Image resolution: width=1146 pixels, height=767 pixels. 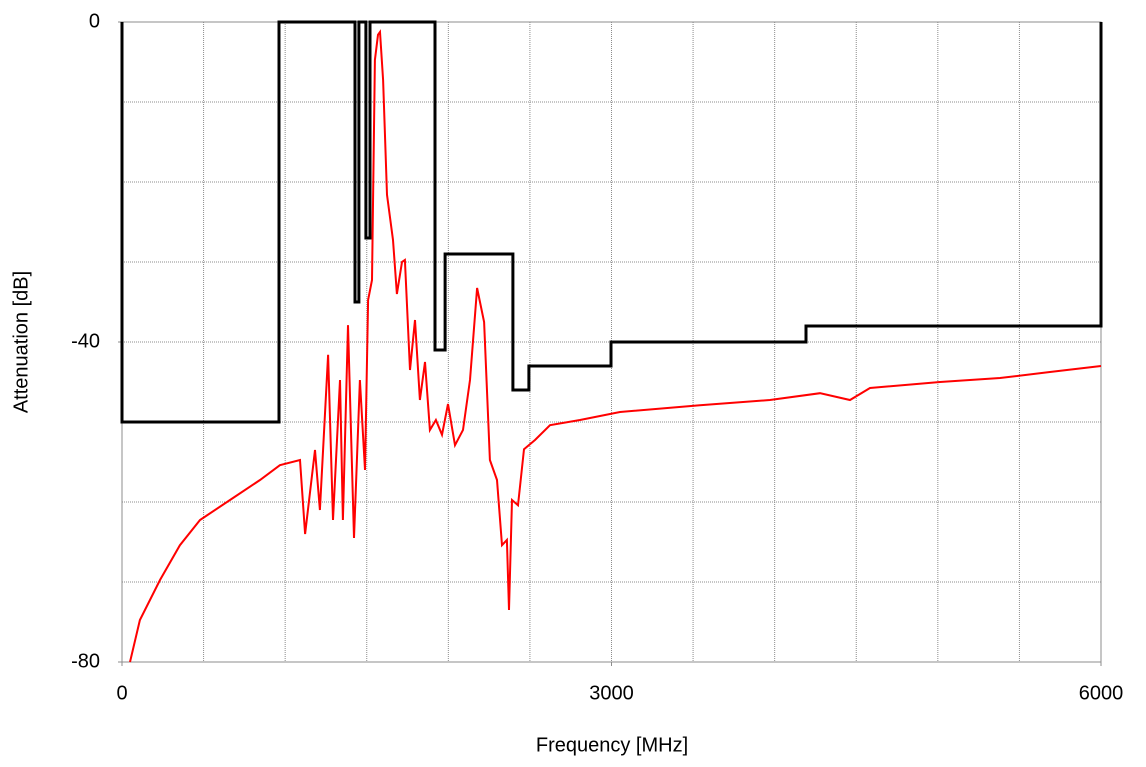 I want to click on y-tick-label: -40, so click(x=85, y=341).